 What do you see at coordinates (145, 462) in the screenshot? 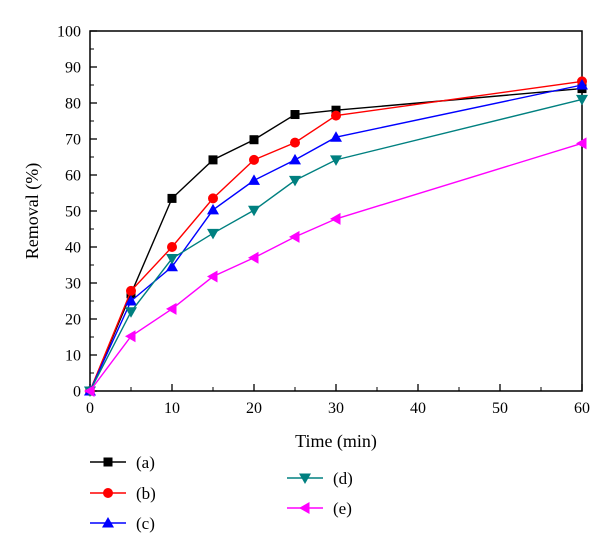
I see `legend-label: (a)` at bounding box center [145, 462].